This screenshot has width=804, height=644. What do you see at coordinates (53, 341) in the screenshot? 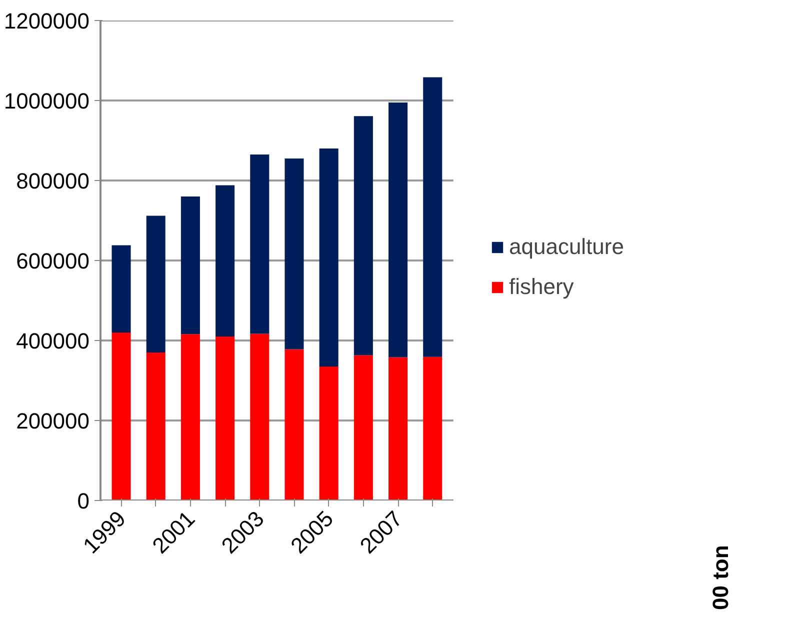
I see `y-tick-label: 400000` at bounding box center [53, 341].